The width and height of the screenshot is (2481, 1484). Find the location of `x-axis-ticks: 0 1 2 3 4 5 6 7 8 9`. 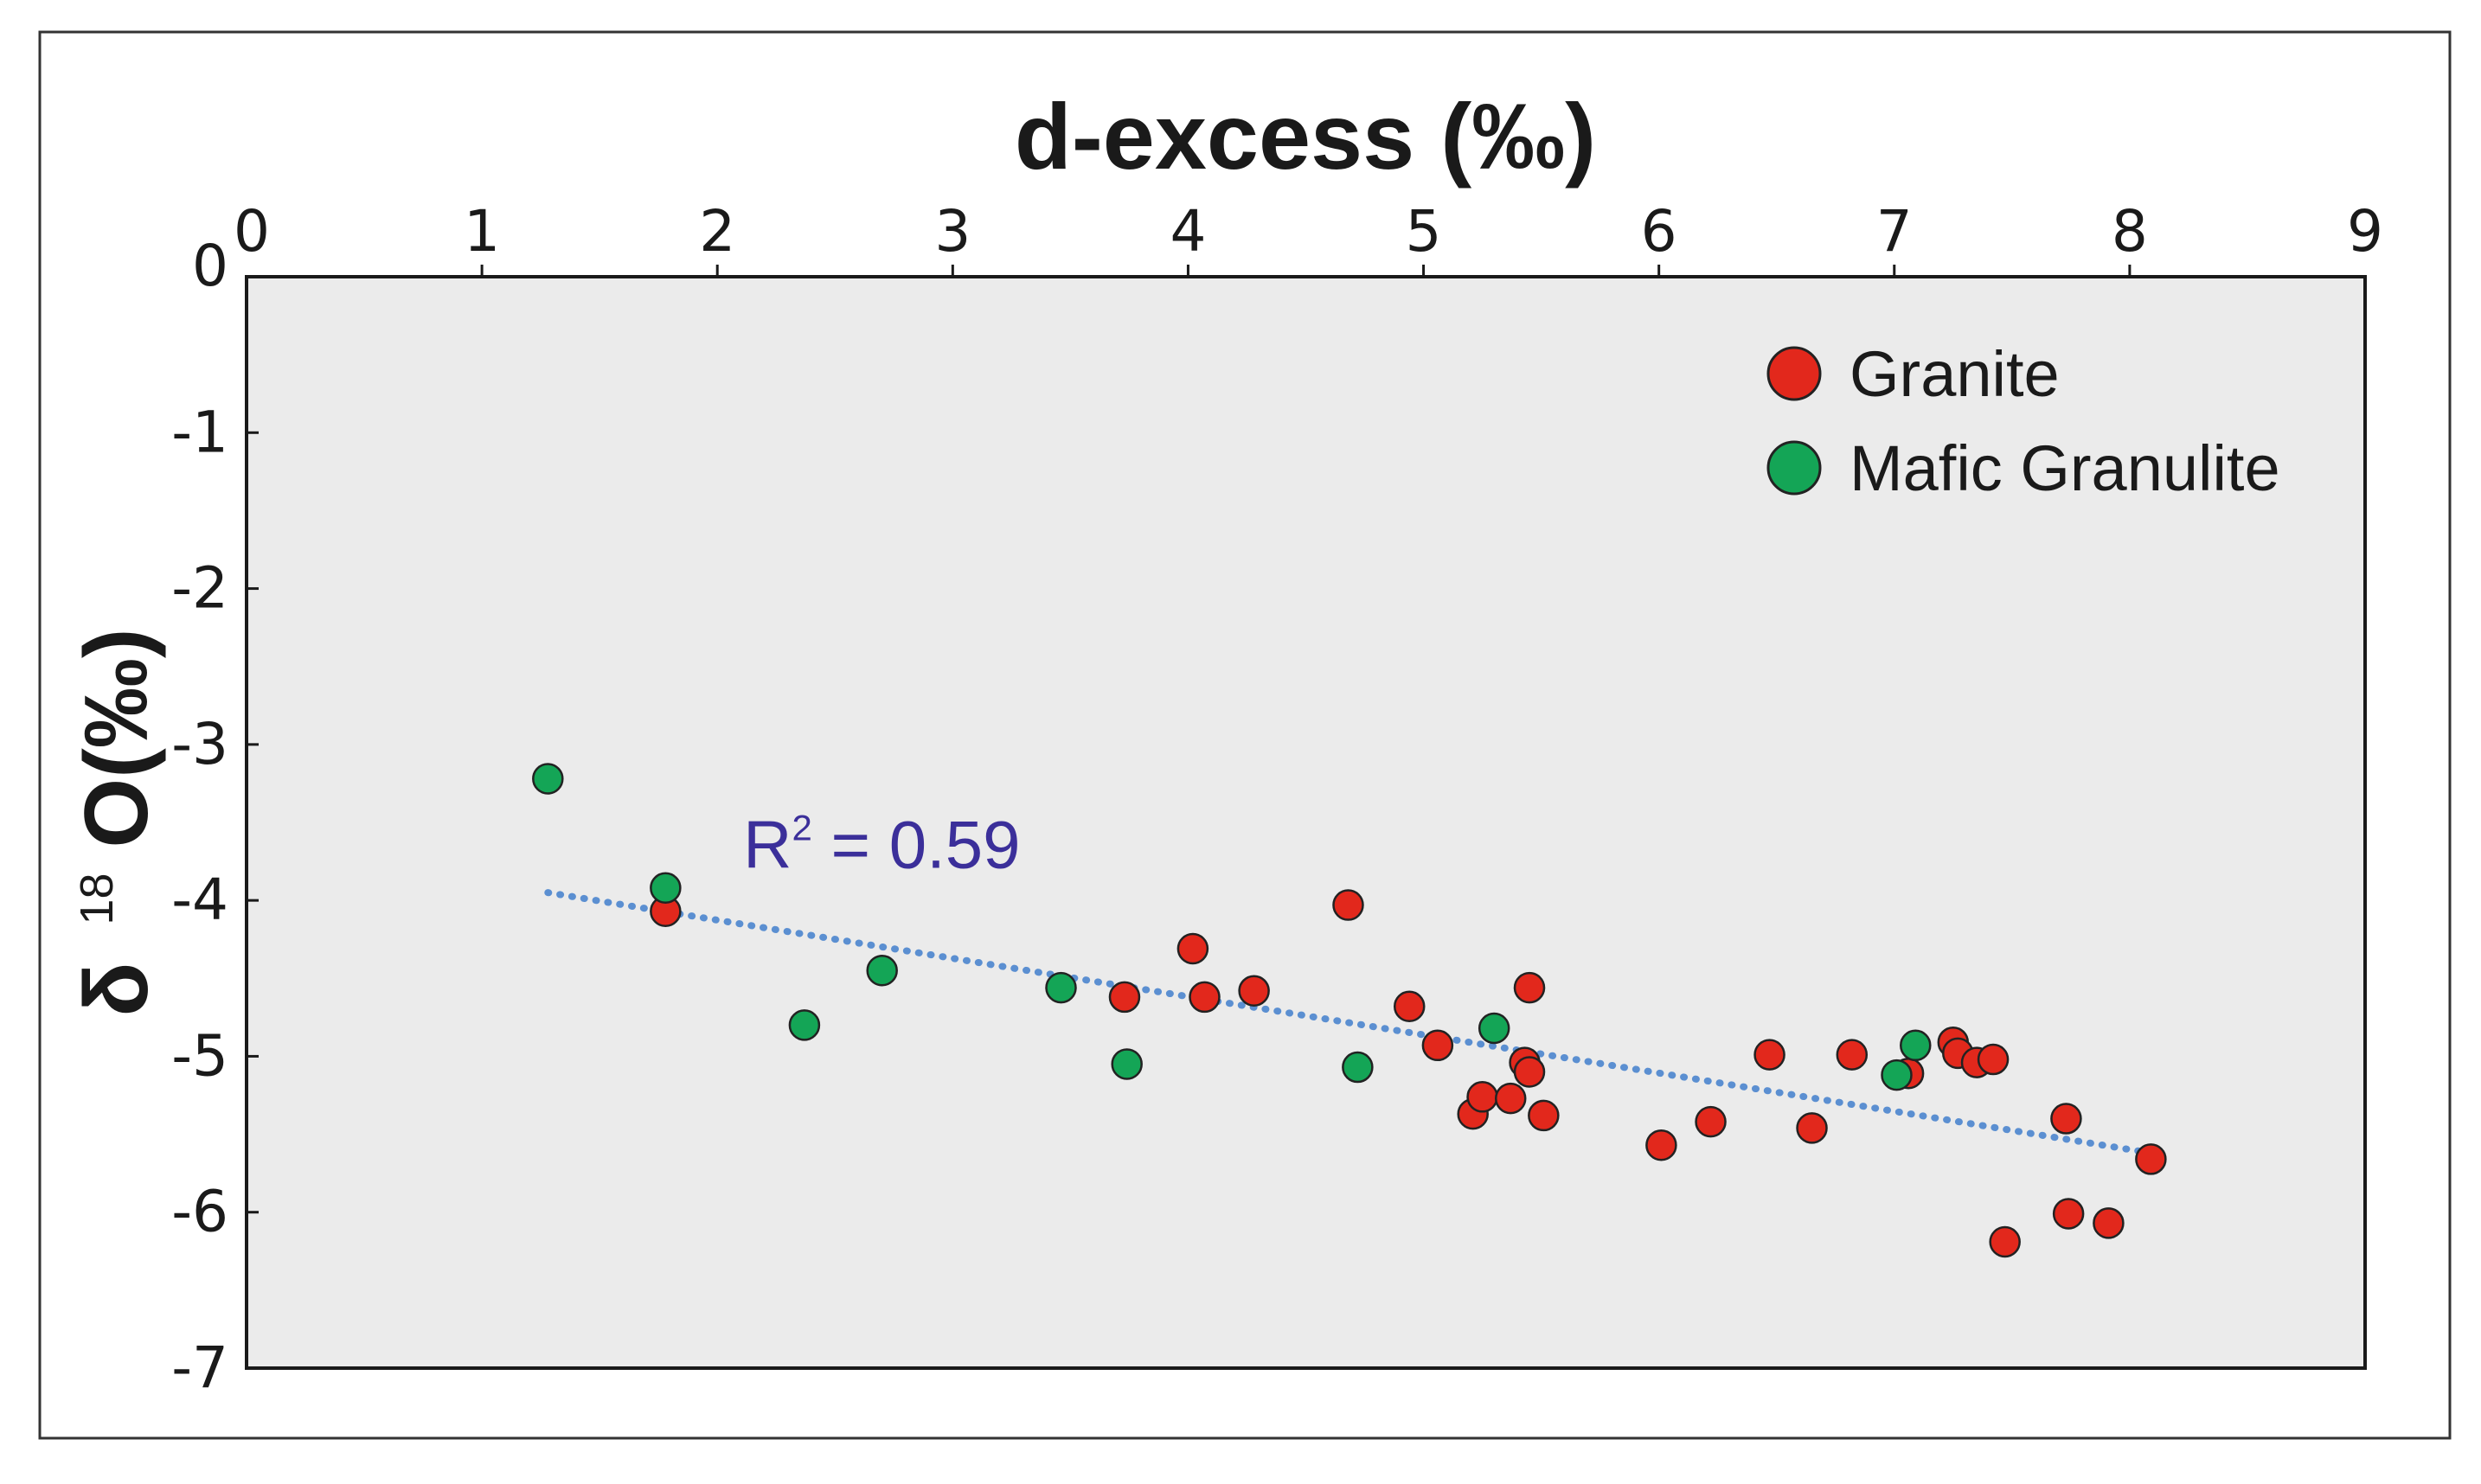

x-axis-ticks: 0 1 2 3 4 5 6 7 8 9 is located at coordinates (1308, 238).